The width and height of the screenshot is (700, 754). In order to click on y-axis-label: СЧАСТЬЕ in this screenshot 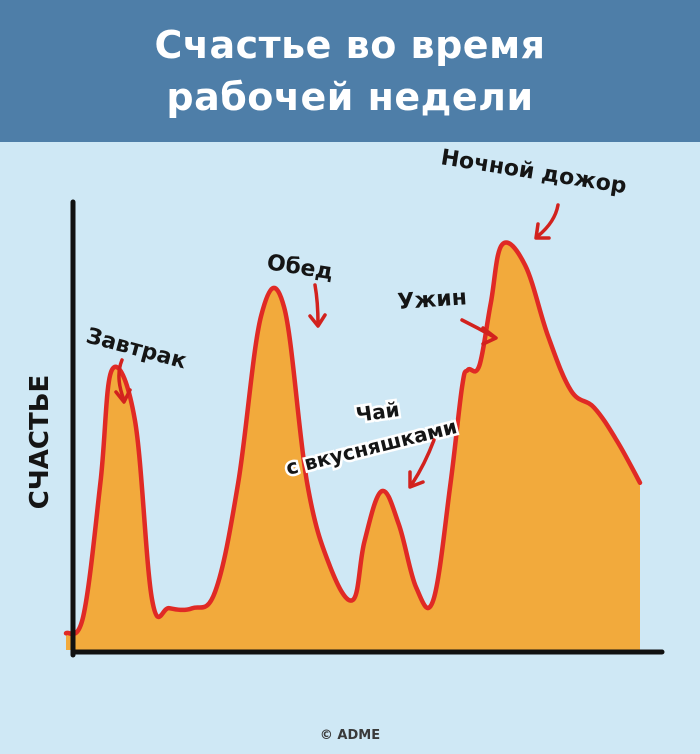, I will do `click(40, 442)`.